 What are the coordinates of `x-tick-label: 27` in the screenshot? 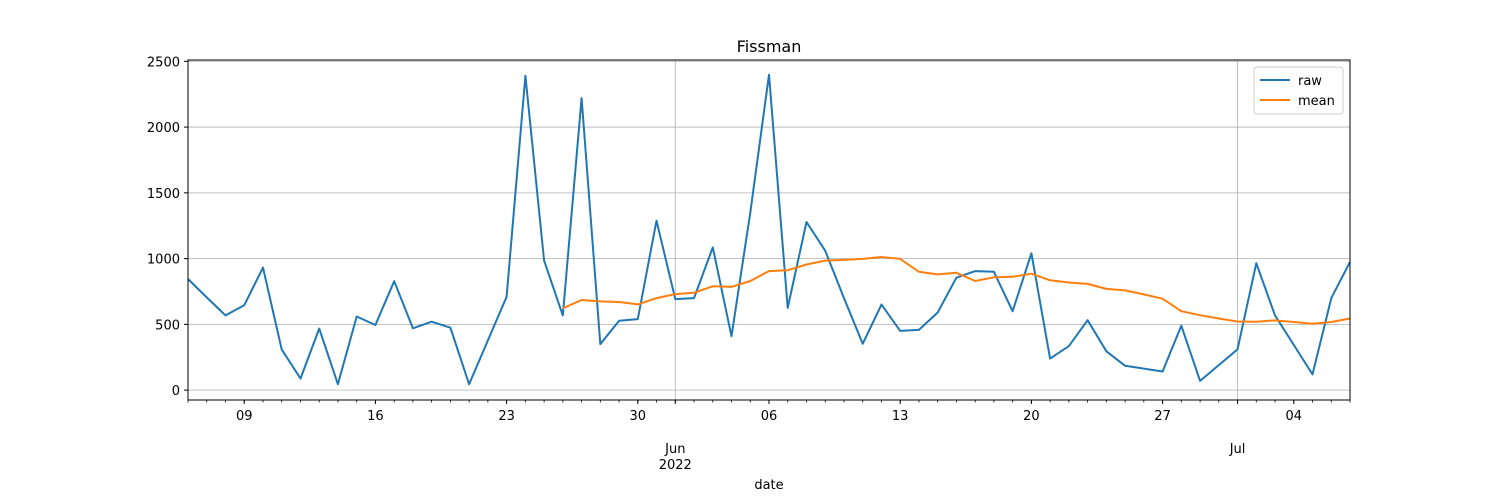 It's located at (1162, 416).